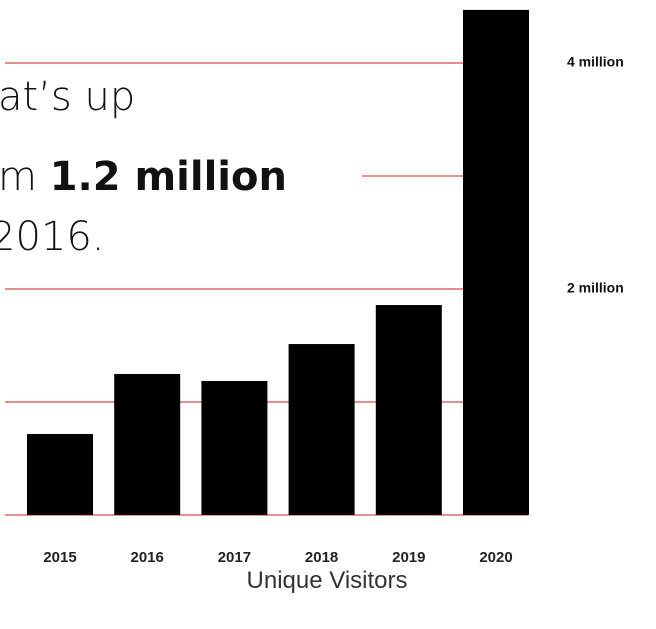  I want to click on annotation-highlight: 1.2 million, so click(168, 177).